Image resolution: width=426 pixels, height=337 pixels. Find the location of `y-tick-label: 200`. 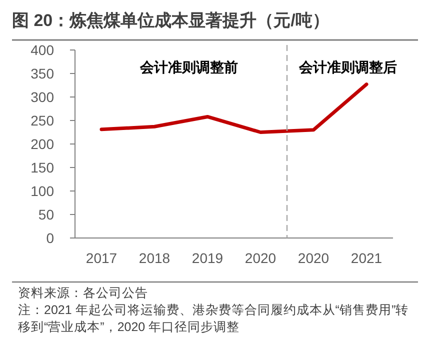

y-tick-label: 200 is located at coordinates (42, 144).